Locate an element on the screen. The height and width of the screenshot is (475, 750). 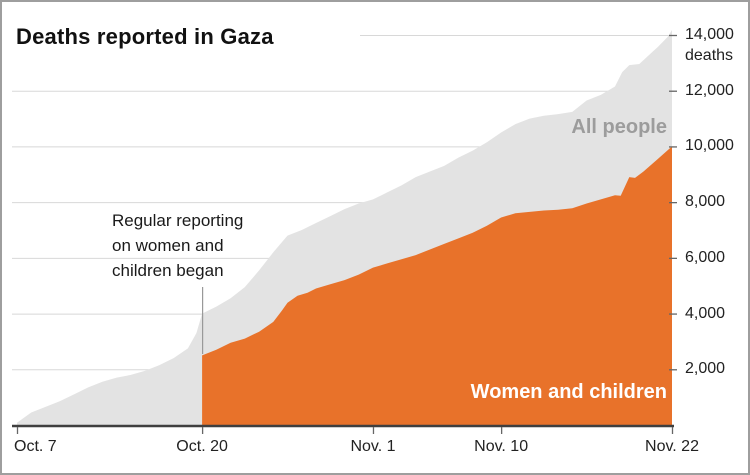
y-axis-tick-label: 6,000 is located at coordinates (705, 257).